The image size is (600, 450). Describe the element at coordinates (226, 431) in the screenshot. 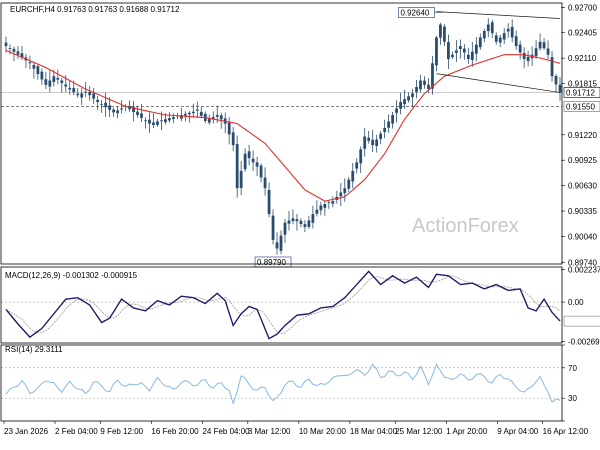

I see `x-tick-label: 24 Feb 04:00` at that location.